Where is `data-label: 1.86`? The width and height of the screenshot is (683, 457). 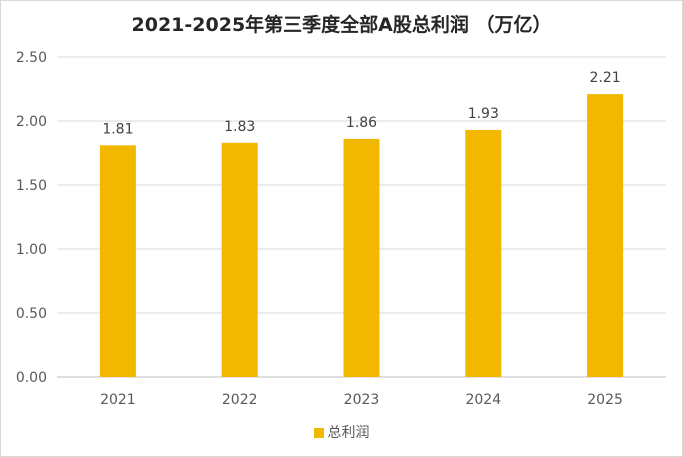
data-label: 1.86 is located at coordinates (361, 123).